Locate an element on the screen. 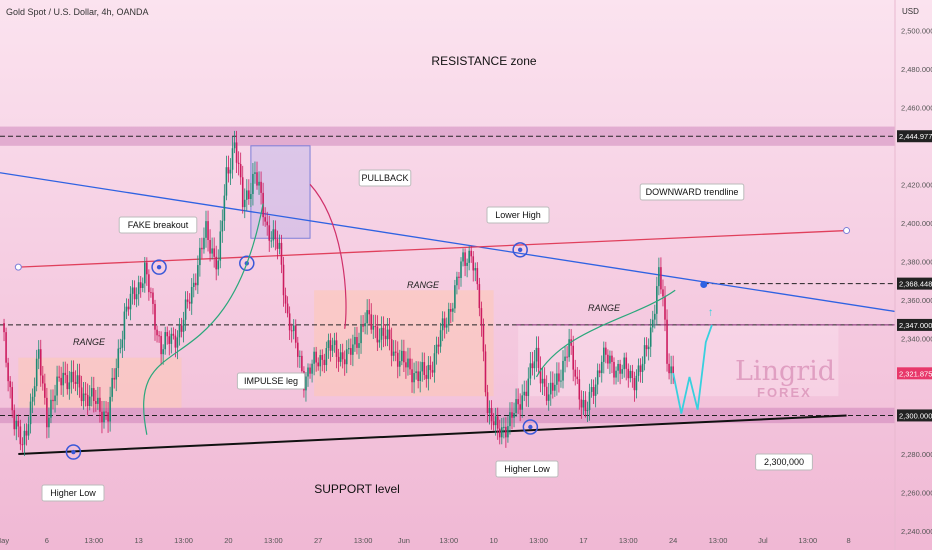  x-tick-16: 13:00 is located at coordinates (718, 540).